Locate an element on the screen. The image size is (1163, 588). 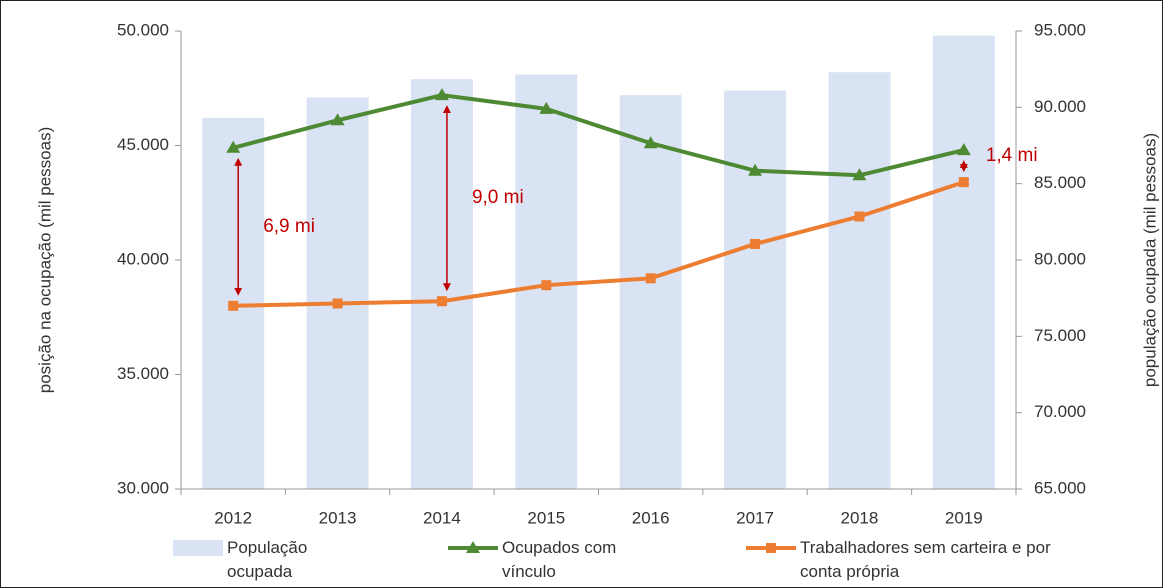
y-tick-label: 30.000 is located at coordinates (143, 487).